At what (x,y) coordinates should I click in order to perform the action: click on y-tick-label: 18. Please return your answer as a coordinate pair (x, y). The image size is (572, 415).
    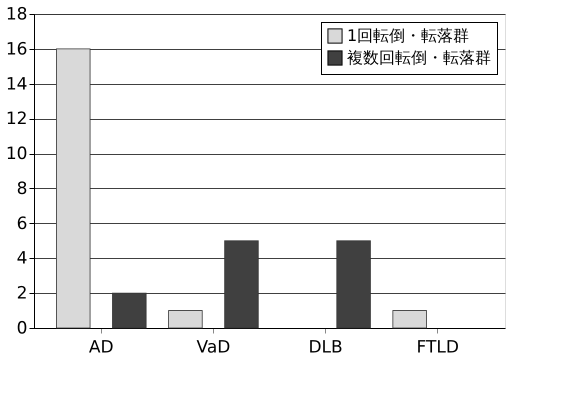
    Looking at the image, I should click on (17, 14).